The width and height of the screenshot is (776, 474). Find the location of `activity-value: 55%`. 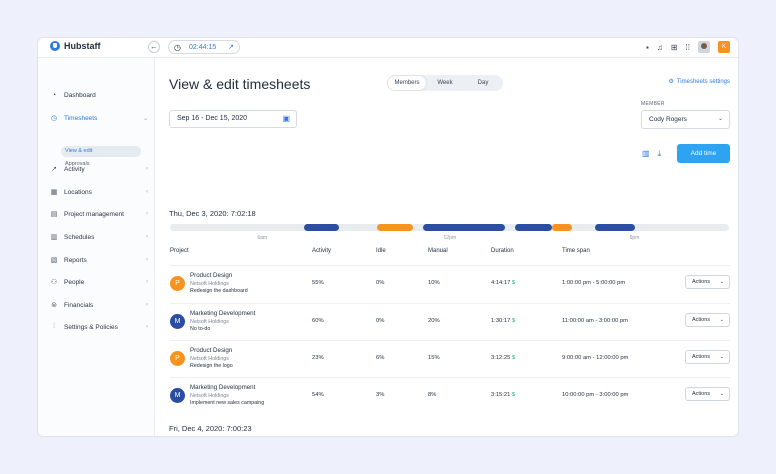

activity-value: 55% is located at coordinates (318, 283).